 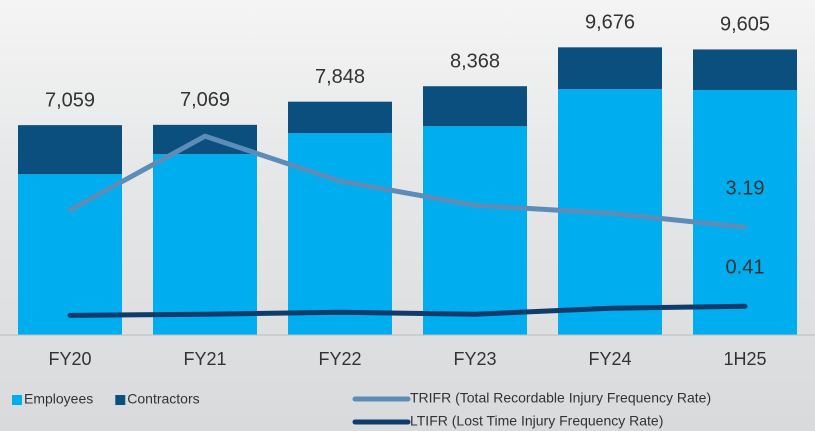 What do you see at coordinates (340, 77) in the screenshot?
I see `total-label: 7,848` at bounding box center [340, 77].